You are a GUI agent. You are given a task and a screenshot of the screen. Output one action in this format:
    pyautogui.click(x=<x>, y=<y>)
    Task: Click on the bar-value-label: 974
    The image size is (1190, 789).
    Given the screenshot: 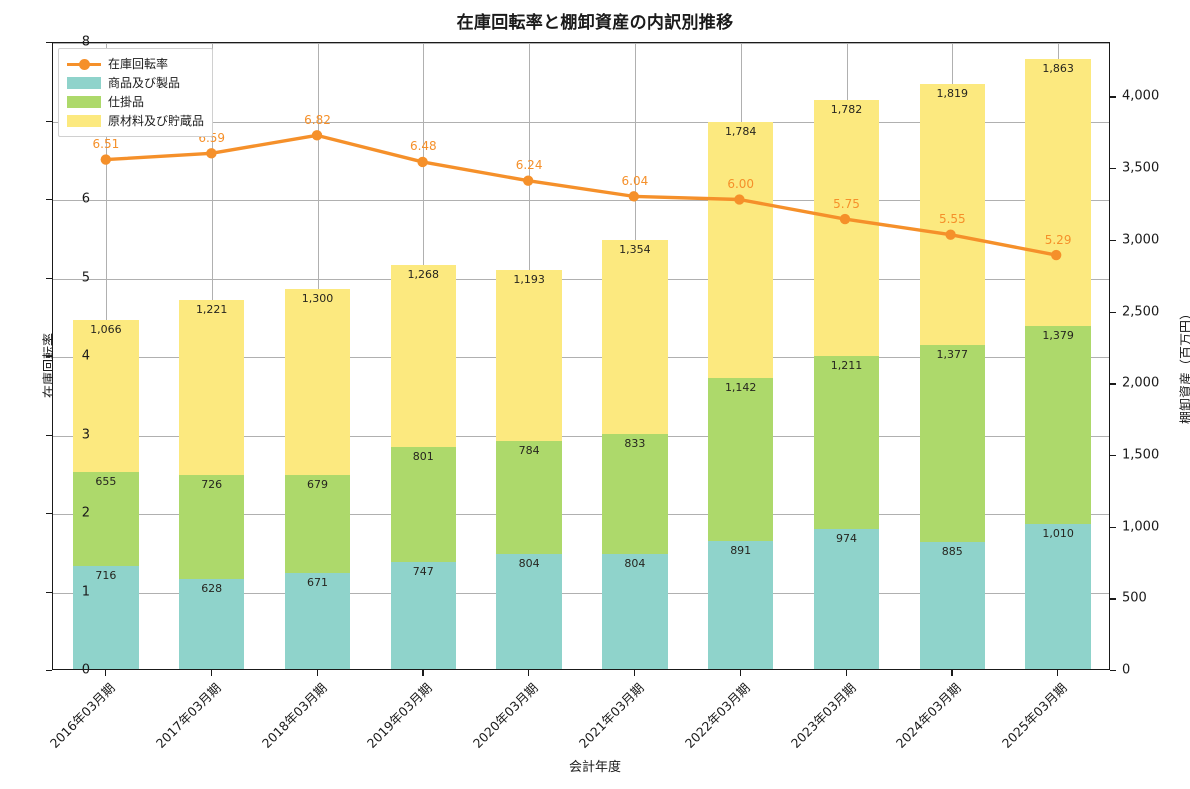 What is the action you would take?
    pyautogui.click(x=846, y=539)
    